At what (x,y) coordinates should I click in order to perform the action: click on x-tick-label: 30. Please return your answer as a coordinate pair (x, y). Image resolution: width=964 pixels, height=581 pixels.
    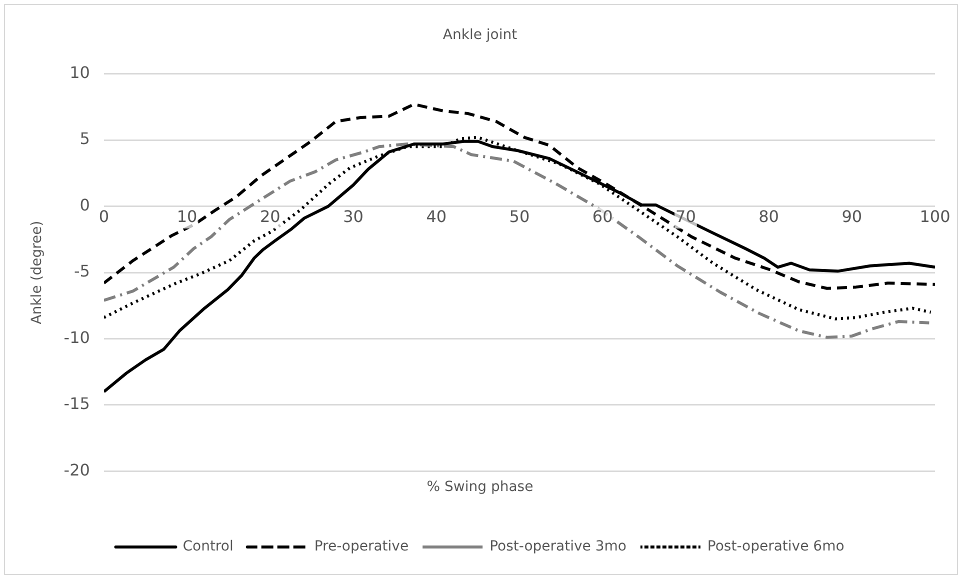
    Looking at the image, I should click on (353, 216).